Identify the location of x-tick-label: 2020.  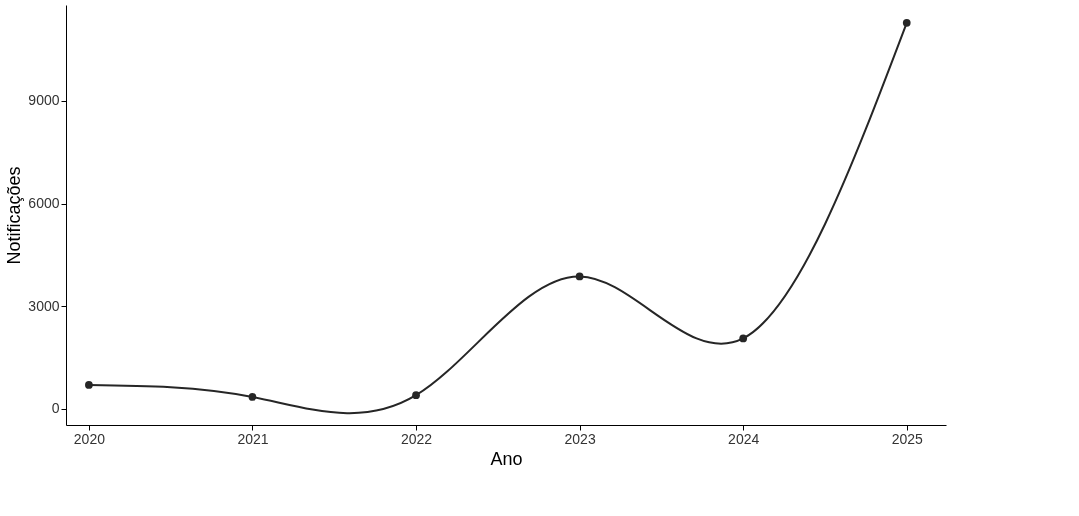
(89, 438).